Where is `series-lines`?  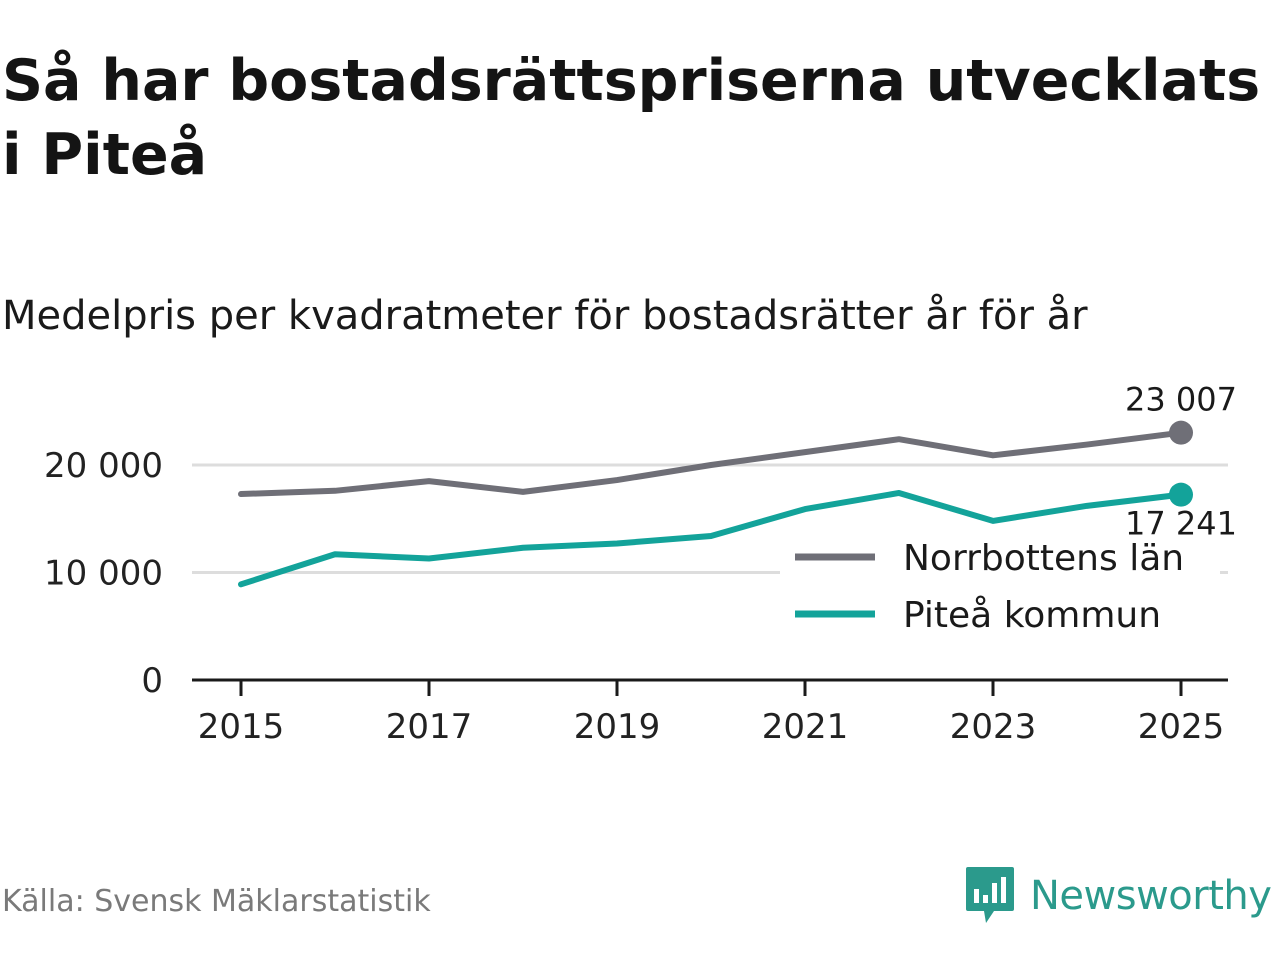
series-lines is located at coordinates (711, 508).